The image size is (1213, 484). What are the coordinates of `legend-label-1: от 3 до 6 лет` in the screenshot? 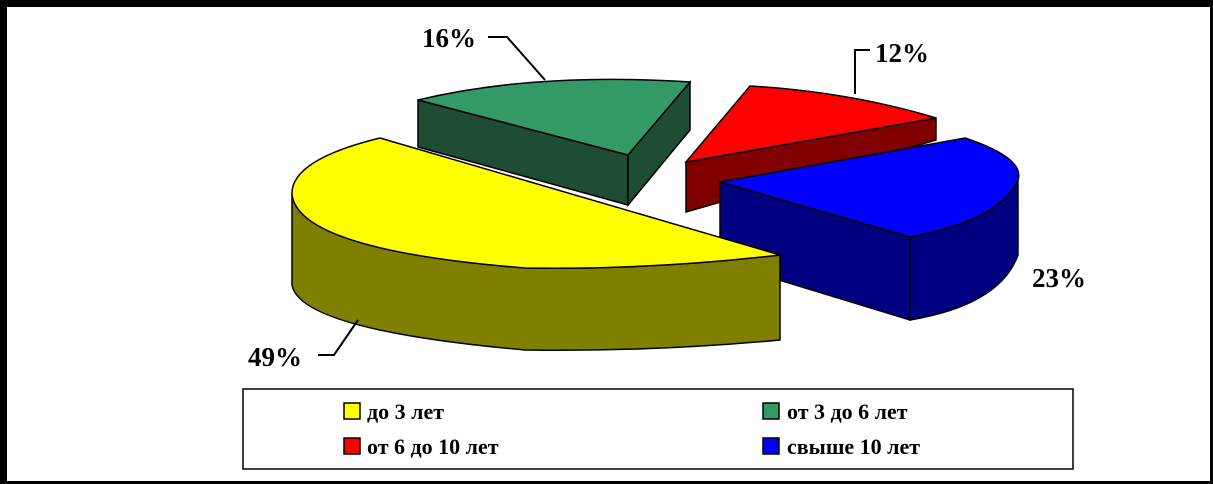 It's located at (847, 411).